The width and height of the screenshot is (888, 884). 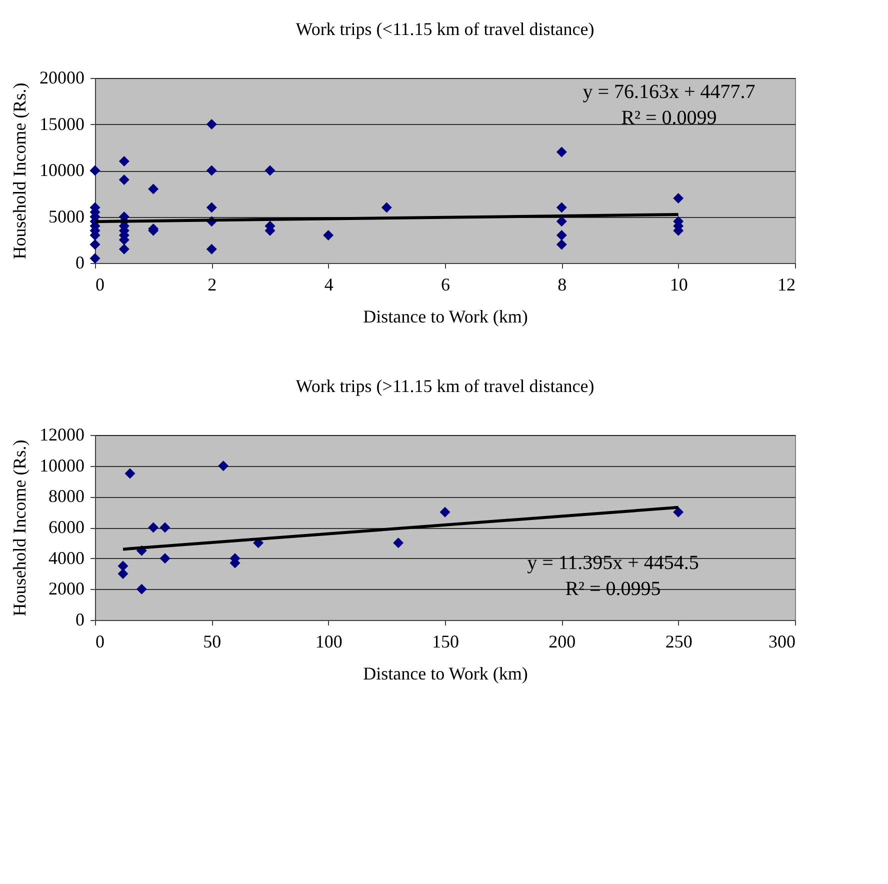 What do you see at coordinates (445, 29) in the screenshot?
I see `chart-title: Work trips (<11.15 km of travel distance)` at bounding box center [445, 29].